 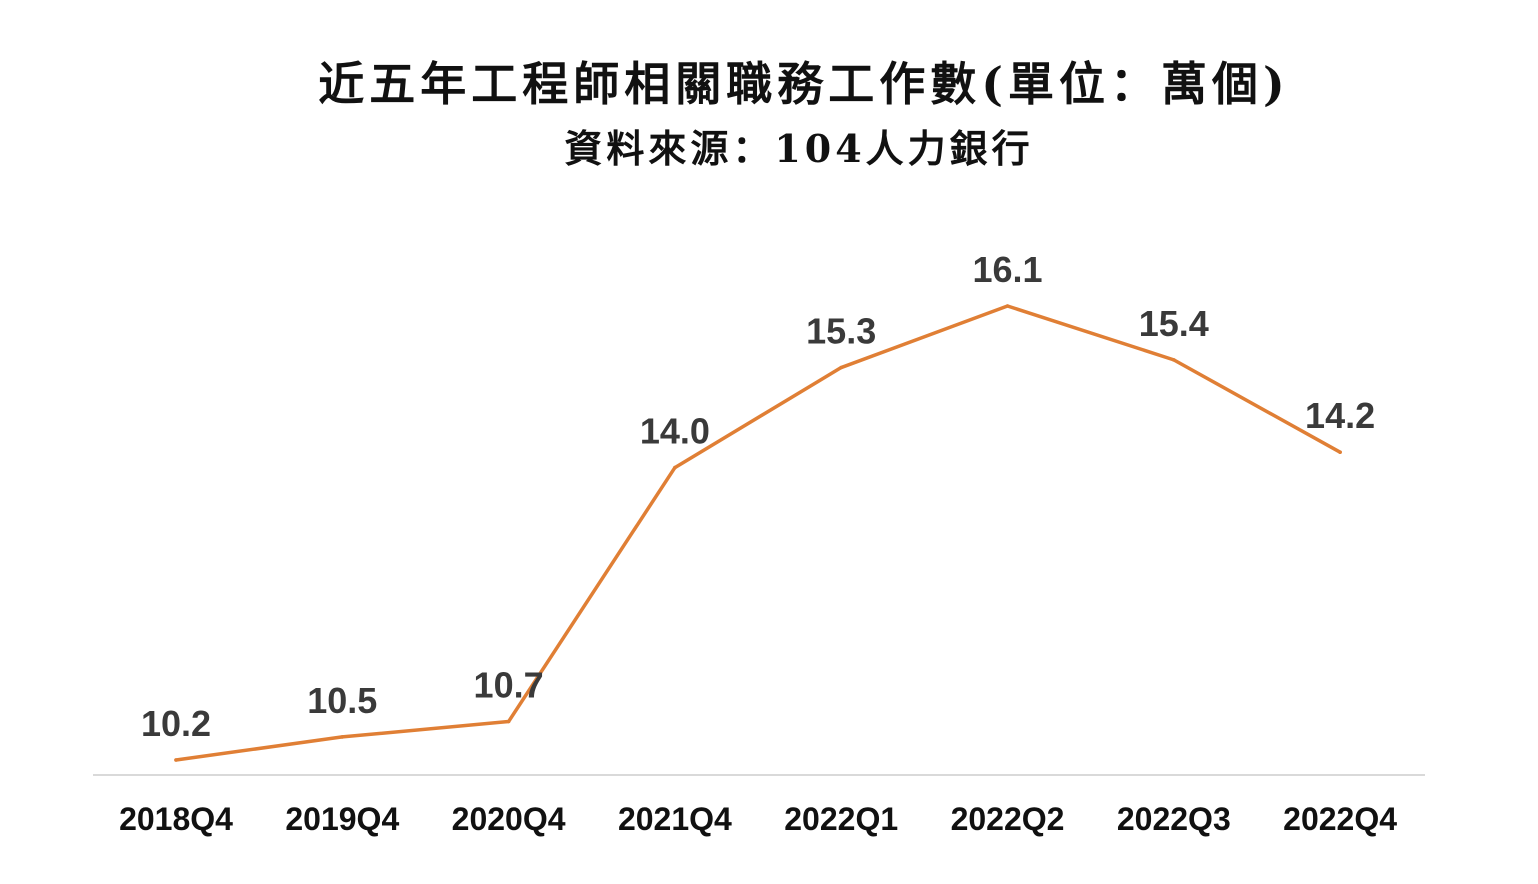 What do you see at coordinates (509, 819) in the screenshot?
I see `x-tick-label: 2020Q4` at bounding box center [509, 819].